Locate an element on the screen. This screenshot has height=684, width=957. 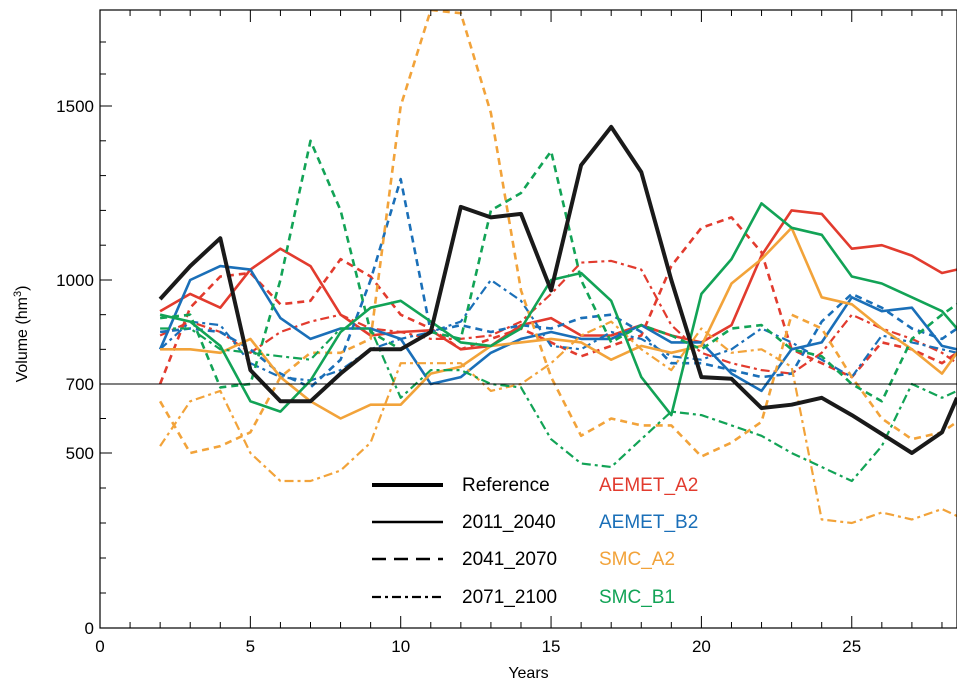
x-tick-label: 15 is located at coordinates (551, 646).